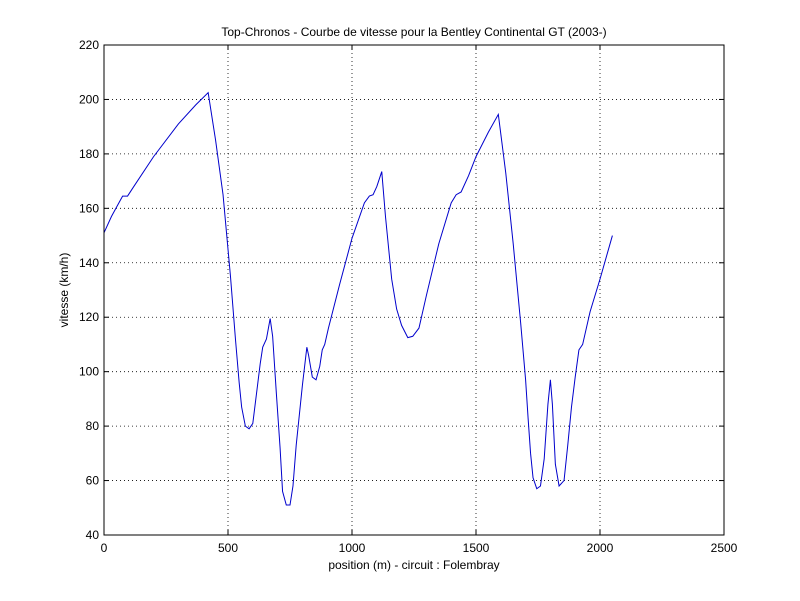 This screenshot has width=800, height=601. Describe the element at coordinates (352, 548) in the screenshot. I see `x-tick-label: 1000` at that location.